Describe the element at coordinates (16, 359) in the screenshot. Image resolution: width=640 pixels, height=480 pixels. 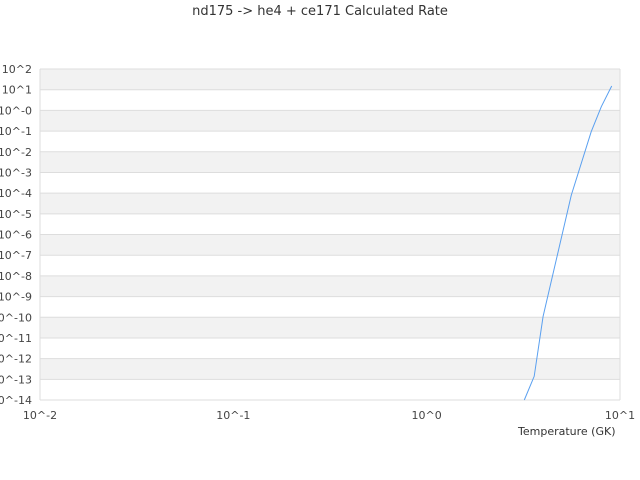
I see `y-tick-label: 10^-12` at that location.